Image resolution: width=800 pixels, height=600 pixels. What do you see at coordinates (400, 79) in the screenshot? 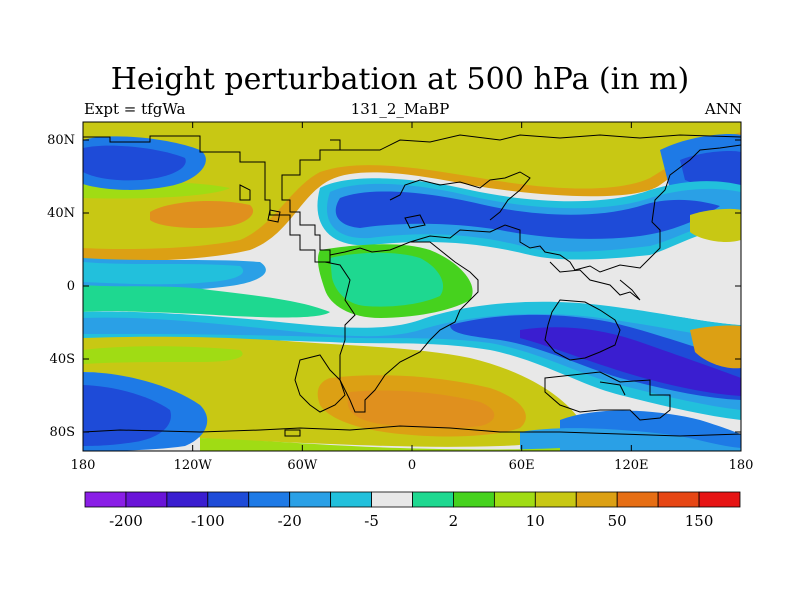
I see `map-title: Height perturbation at 500 hPa (in m)` at bounding box center [400, 79].